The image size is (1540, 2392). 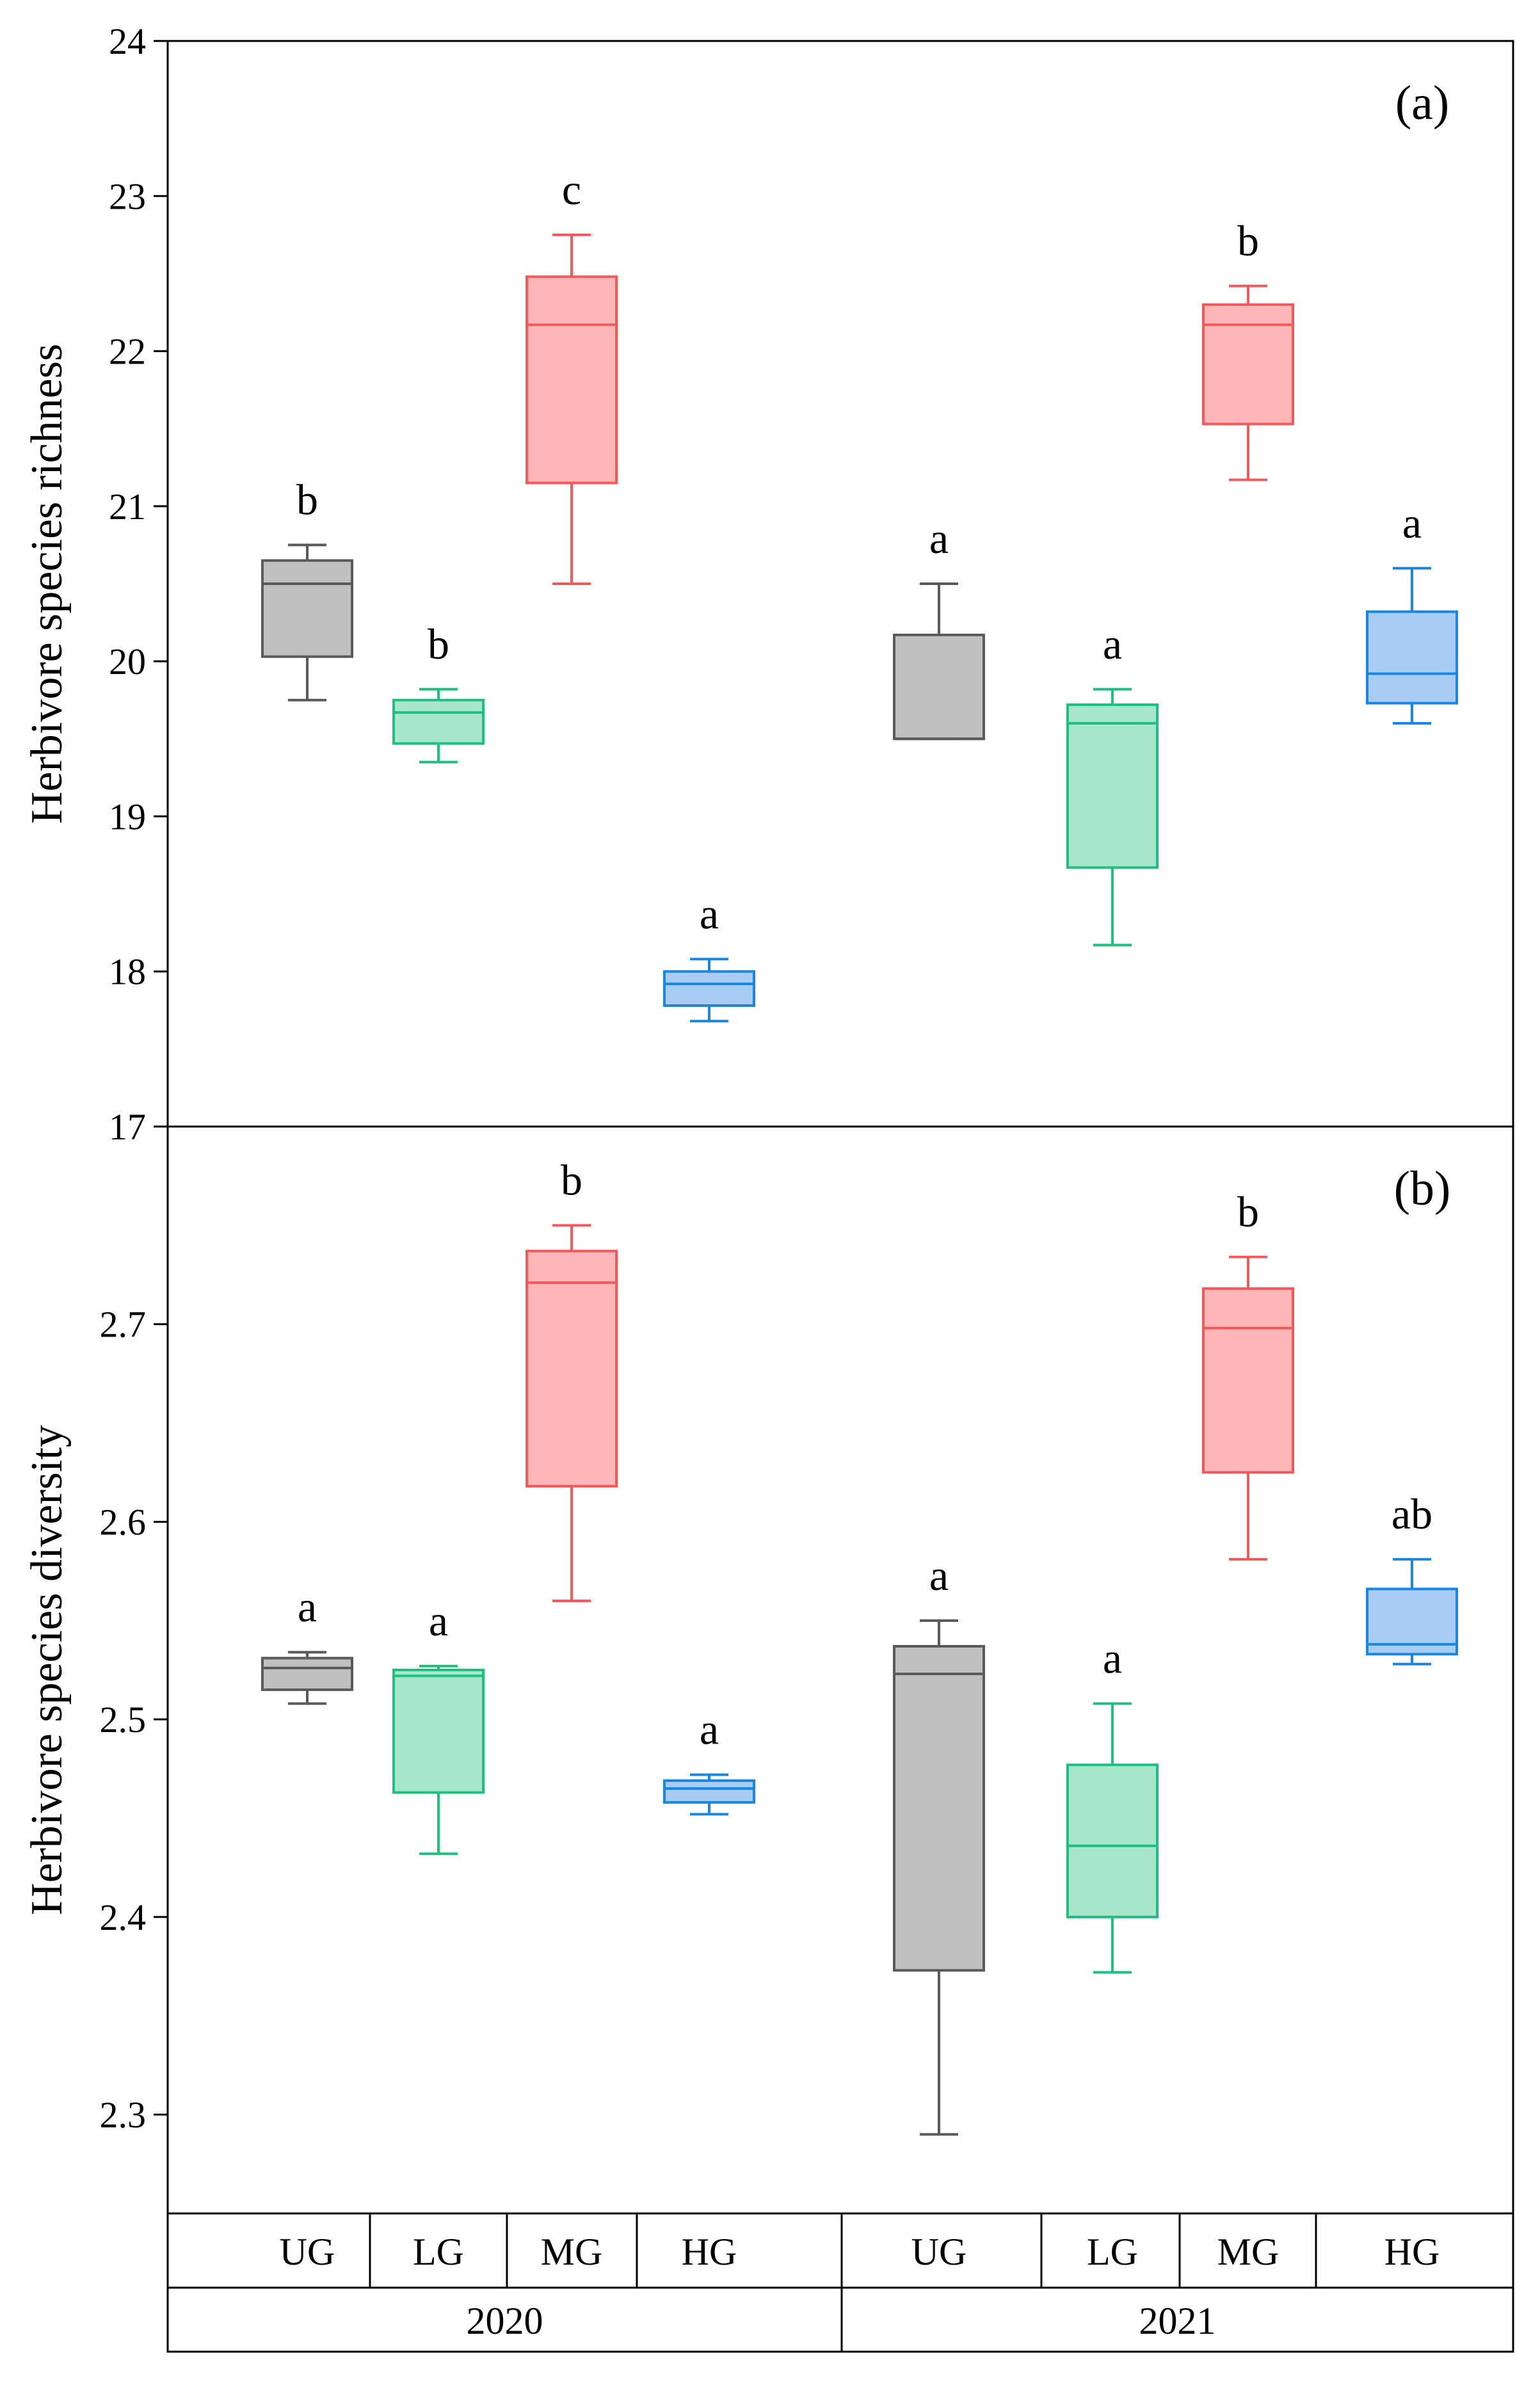 I want to click on box-2020-lg: b, so click(x=438, y=692).